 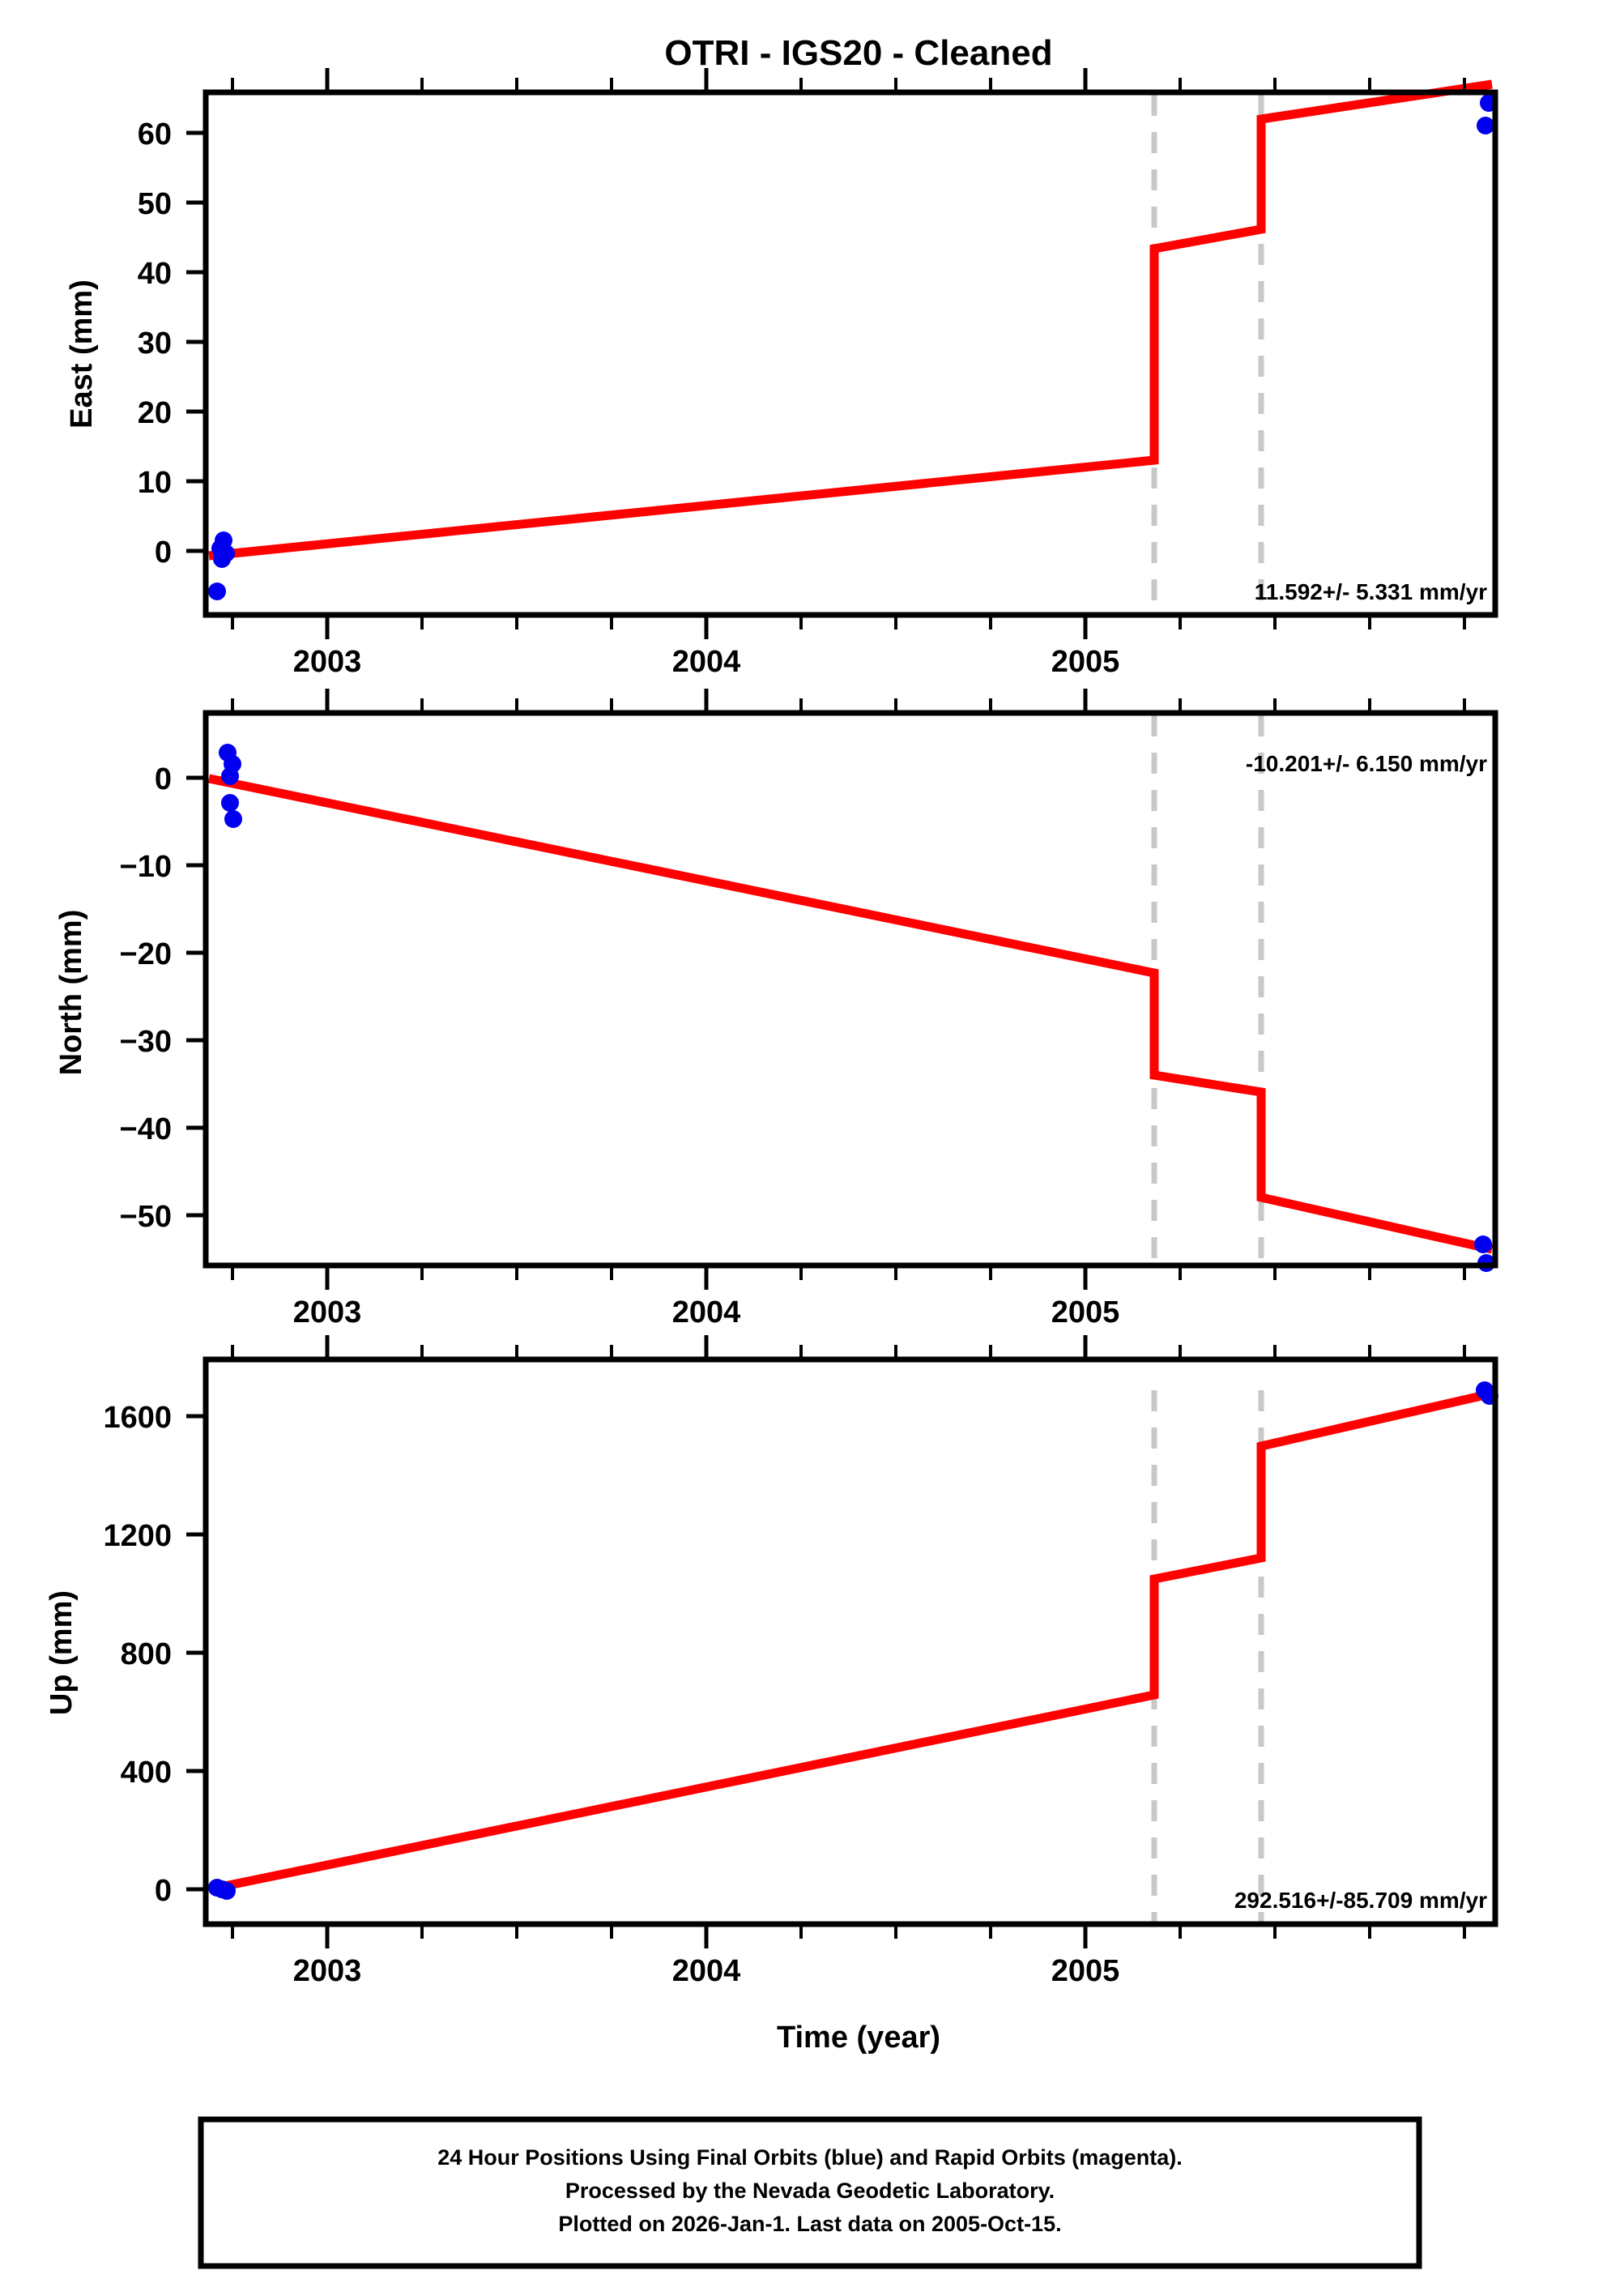 I want to click on y-tick-label: 60, so click(x=155, y=134).